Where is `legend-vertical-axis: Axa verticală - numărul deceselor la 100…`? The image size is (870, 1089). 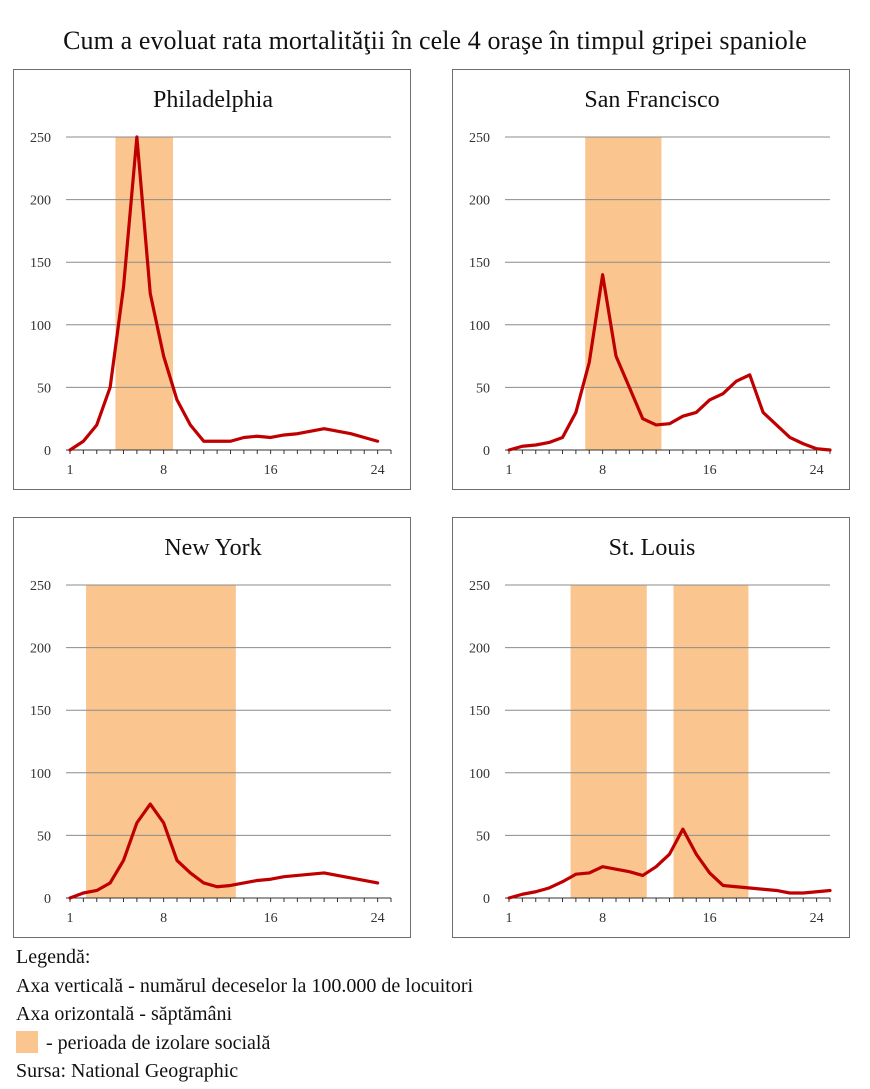 legend-vertical-axis: Axa verticală - numărul deceselor la 100… is located at coordinates (245, 985).